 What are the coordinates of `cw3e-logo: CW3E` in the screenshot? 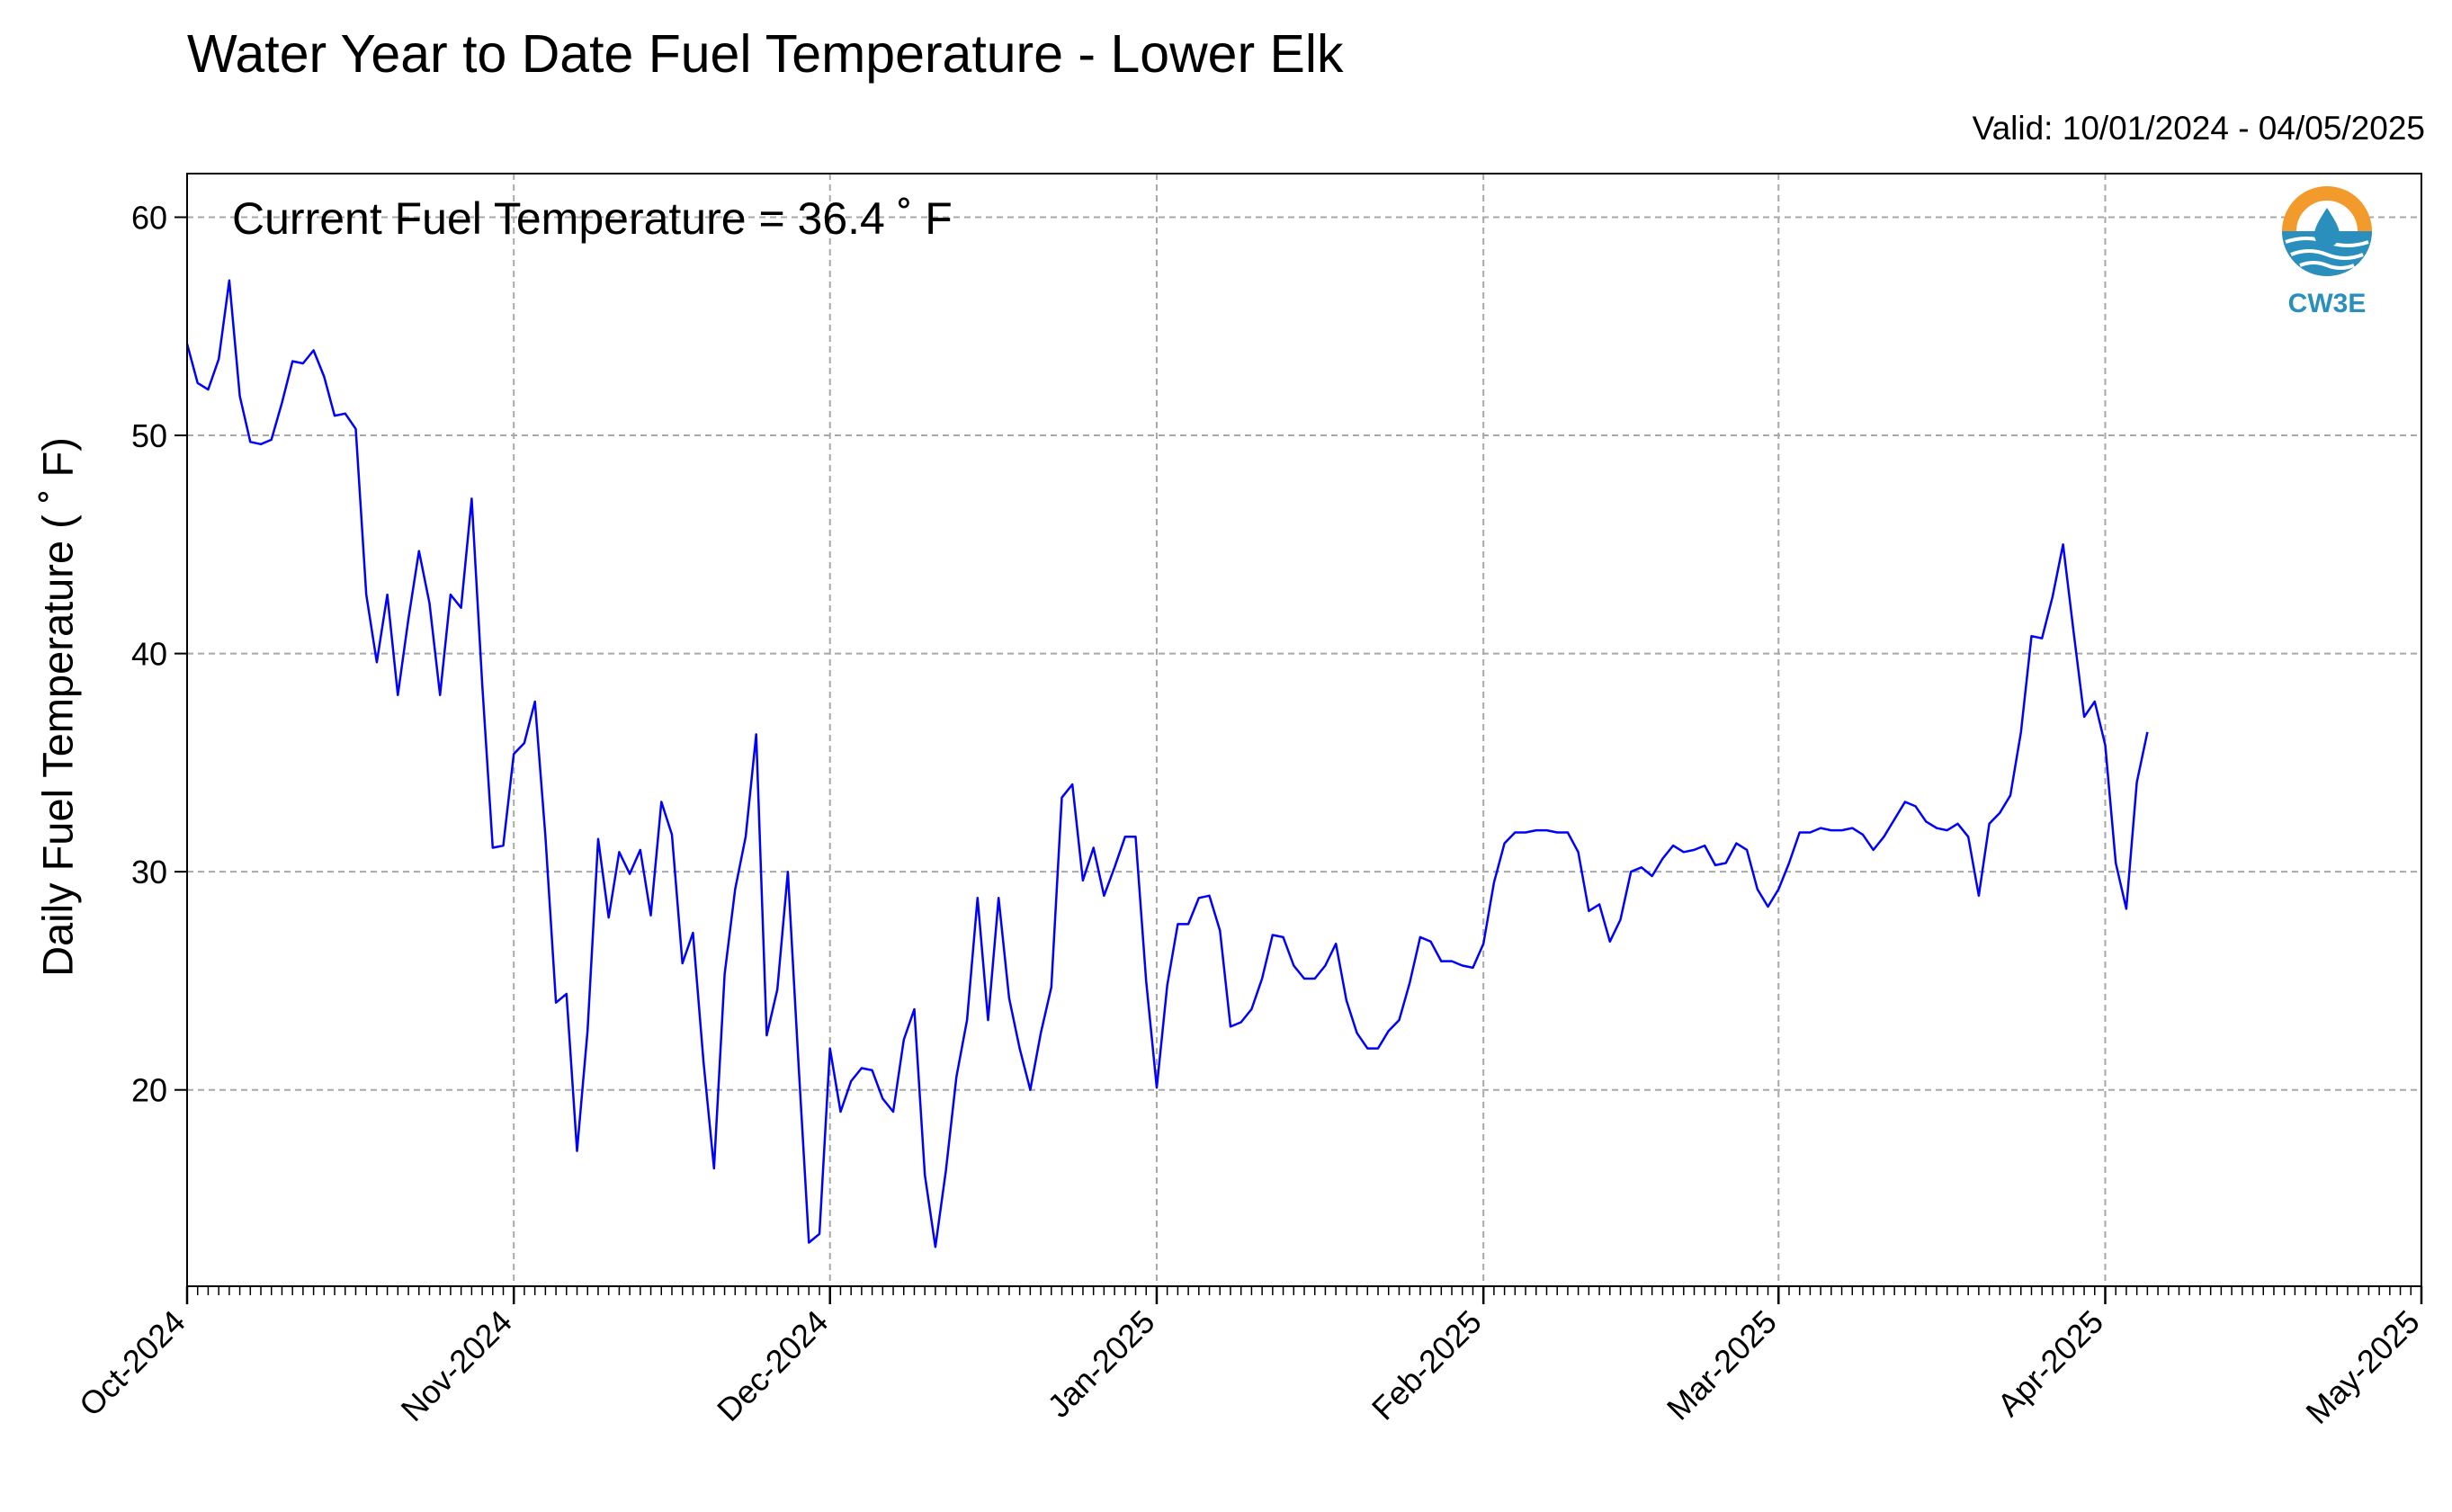 It's located at (2327, 252).